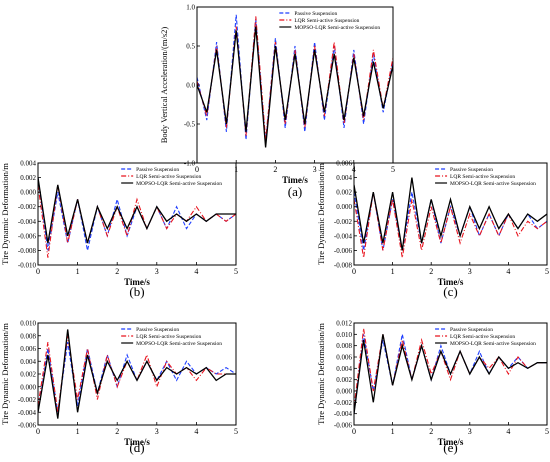 The width and height of the screenshot is (550, 462). Describe the element at coordinates (190, 47) in the screenshot. I see `y-tick-label: 0.5` at that location.